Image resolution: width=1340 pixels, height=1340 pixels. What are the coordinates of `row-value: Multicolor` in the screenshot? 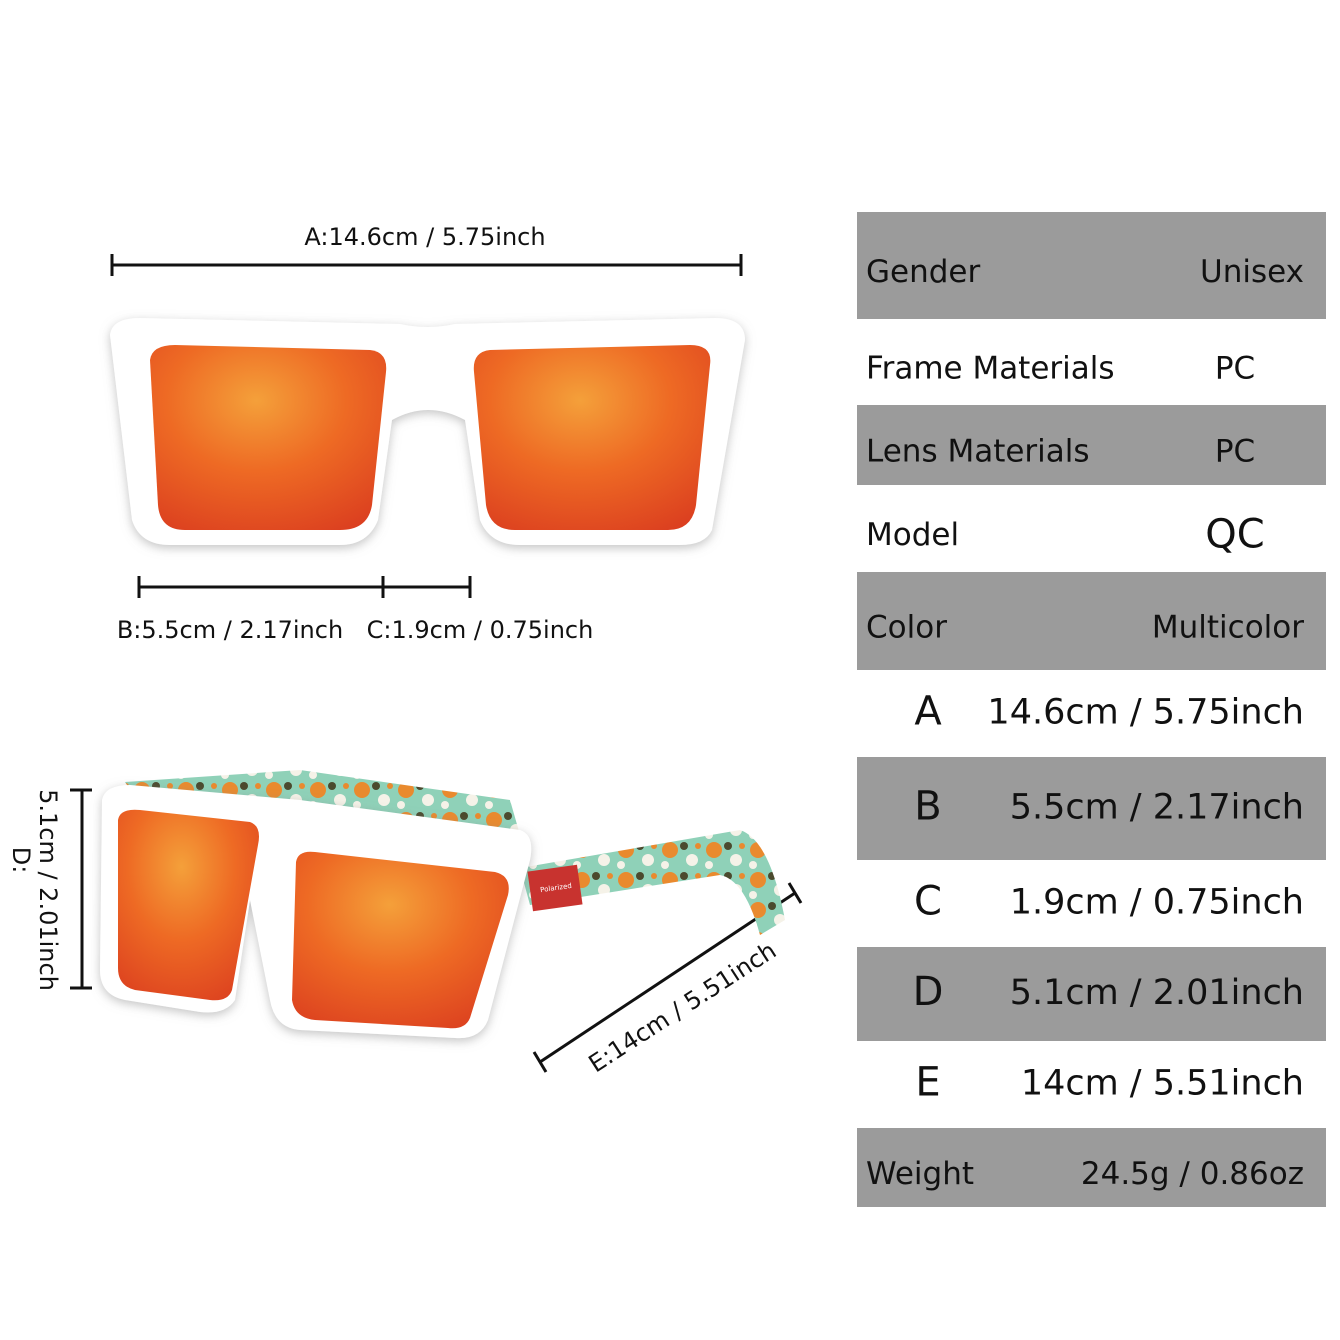 It's located at (1228, 628).